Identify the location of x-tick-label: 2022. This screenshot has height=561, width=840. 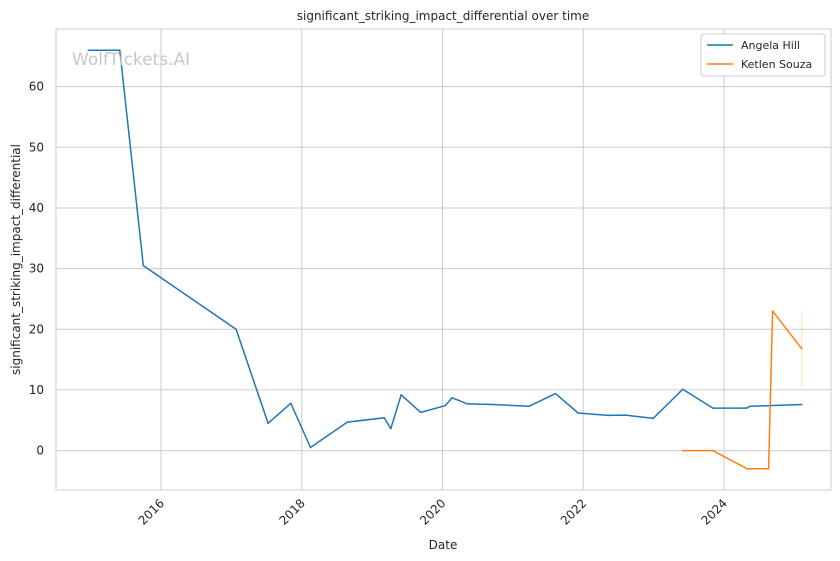
(573, 511).